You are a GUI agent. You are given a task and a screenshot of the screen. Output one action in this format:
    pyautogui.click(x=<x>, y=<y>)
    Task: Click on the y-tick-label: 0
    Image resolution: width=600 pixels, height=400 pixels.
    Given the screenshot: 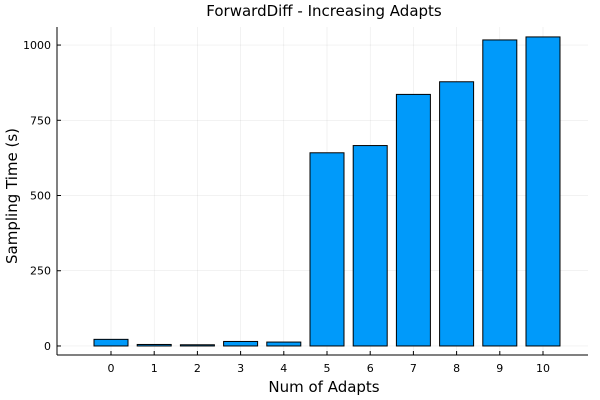 What is the action you would take?
    pyautogui.click(x=47, y=346)
    